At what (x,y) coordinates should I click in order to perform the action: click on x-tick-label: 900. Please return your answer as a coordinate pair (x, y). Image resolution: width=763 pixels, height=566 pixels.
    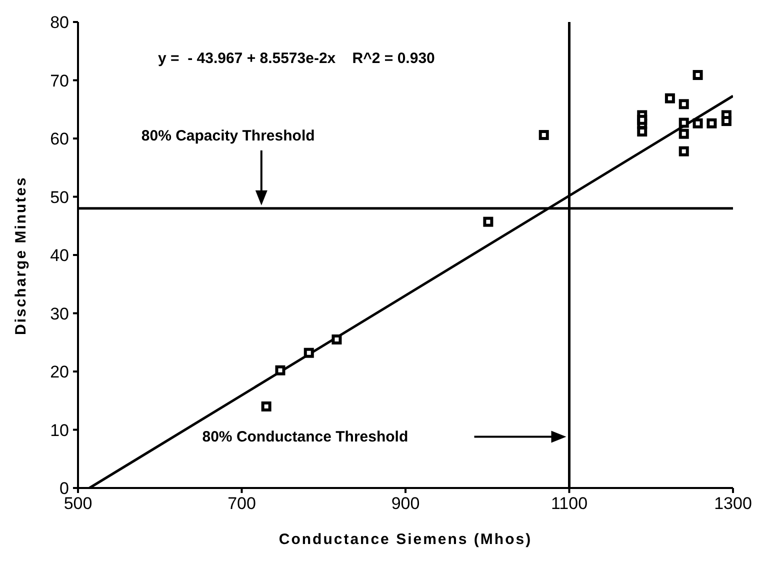
    Looking at the image, I should click on (405, 504).